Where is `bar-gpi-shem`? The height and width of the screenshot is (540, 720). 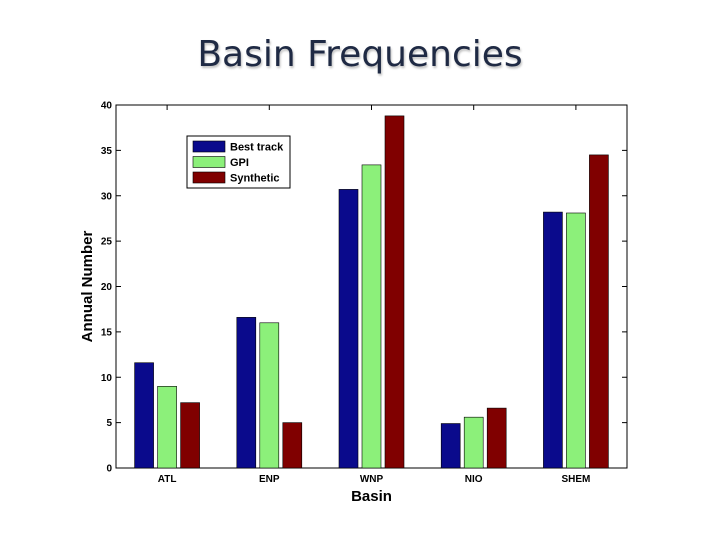 bar-gpi-shem is located at coordinates (576, 340).